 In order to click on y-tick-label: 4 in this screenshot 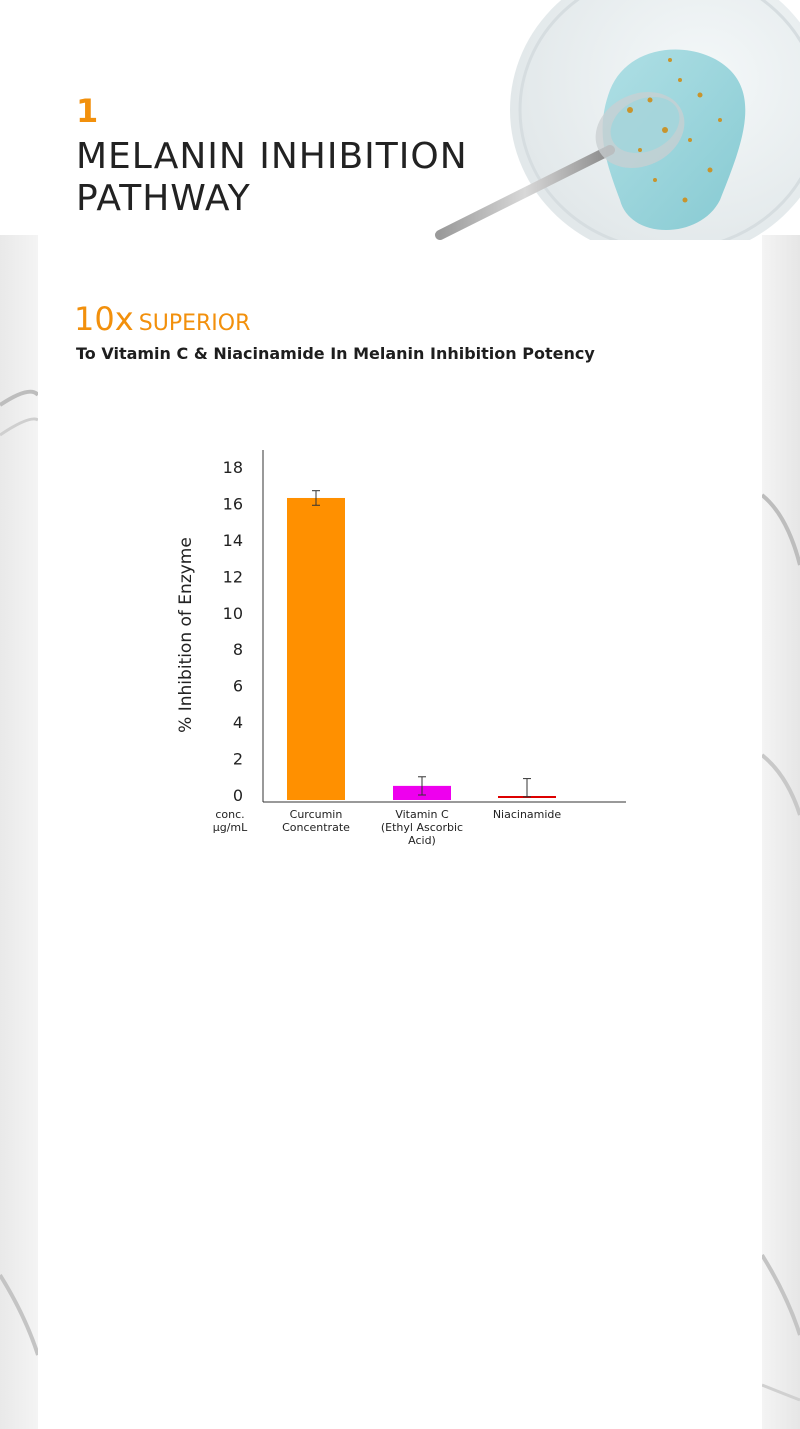, I will do `click(238, 722)`.